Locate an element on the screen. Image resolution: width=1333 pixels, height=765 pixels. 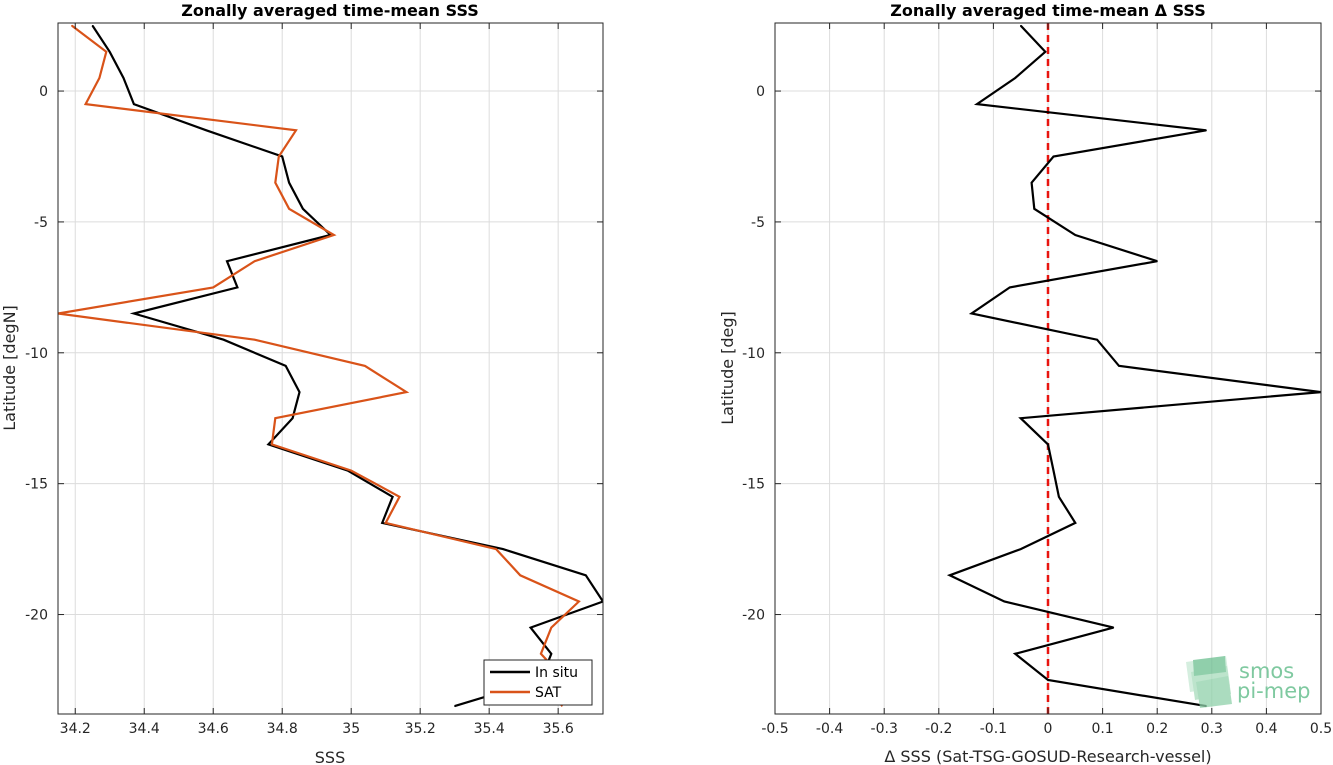
x-tick-label: 0.2 is located at coordinates (1157, 729).